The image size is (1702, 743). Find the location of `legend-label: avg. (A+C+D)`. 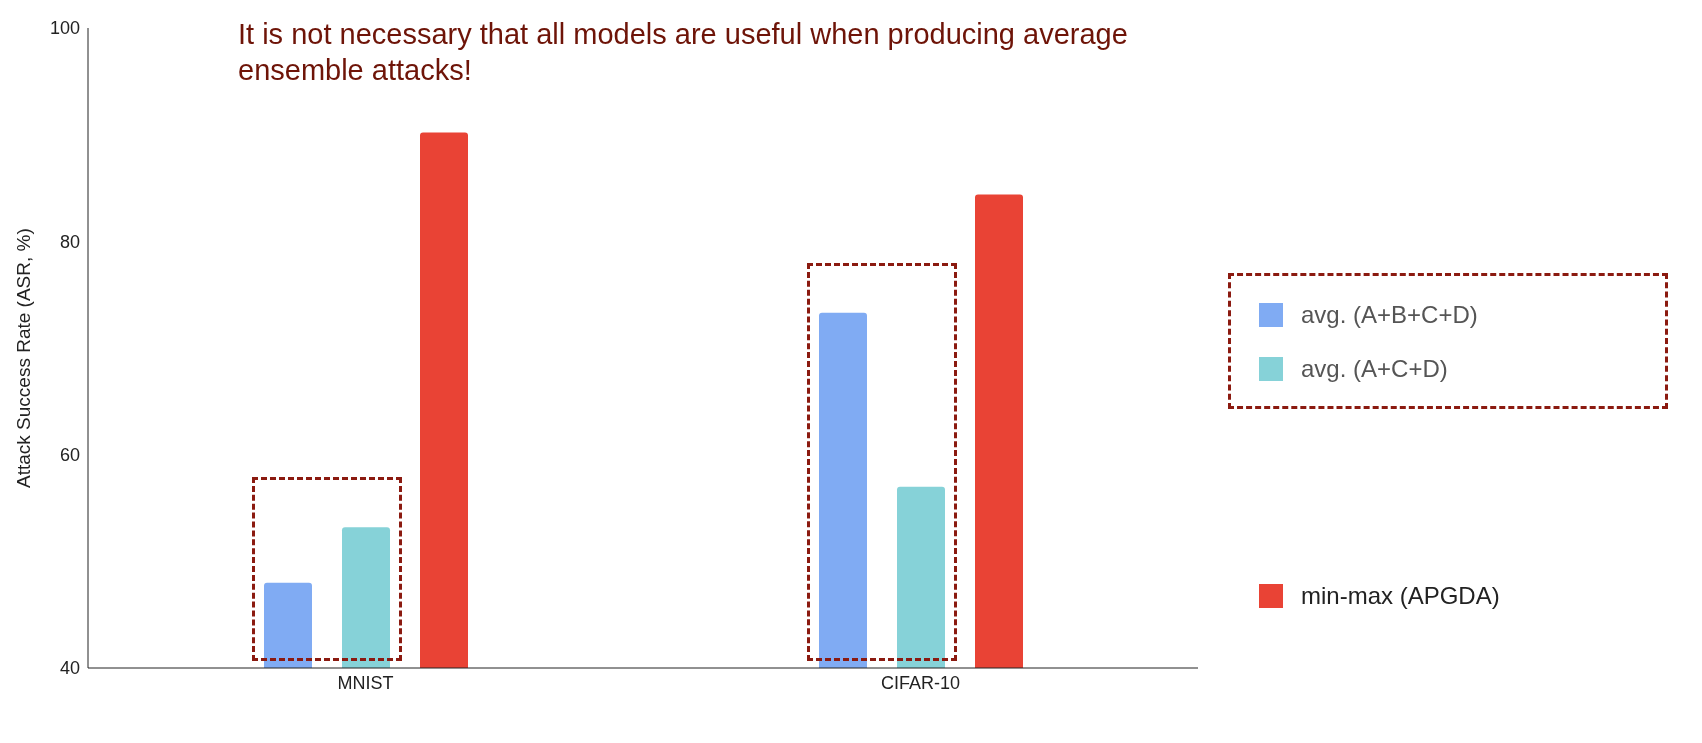

legend-label: avg. (A+C+D) is located at coordinates (1374, 369).